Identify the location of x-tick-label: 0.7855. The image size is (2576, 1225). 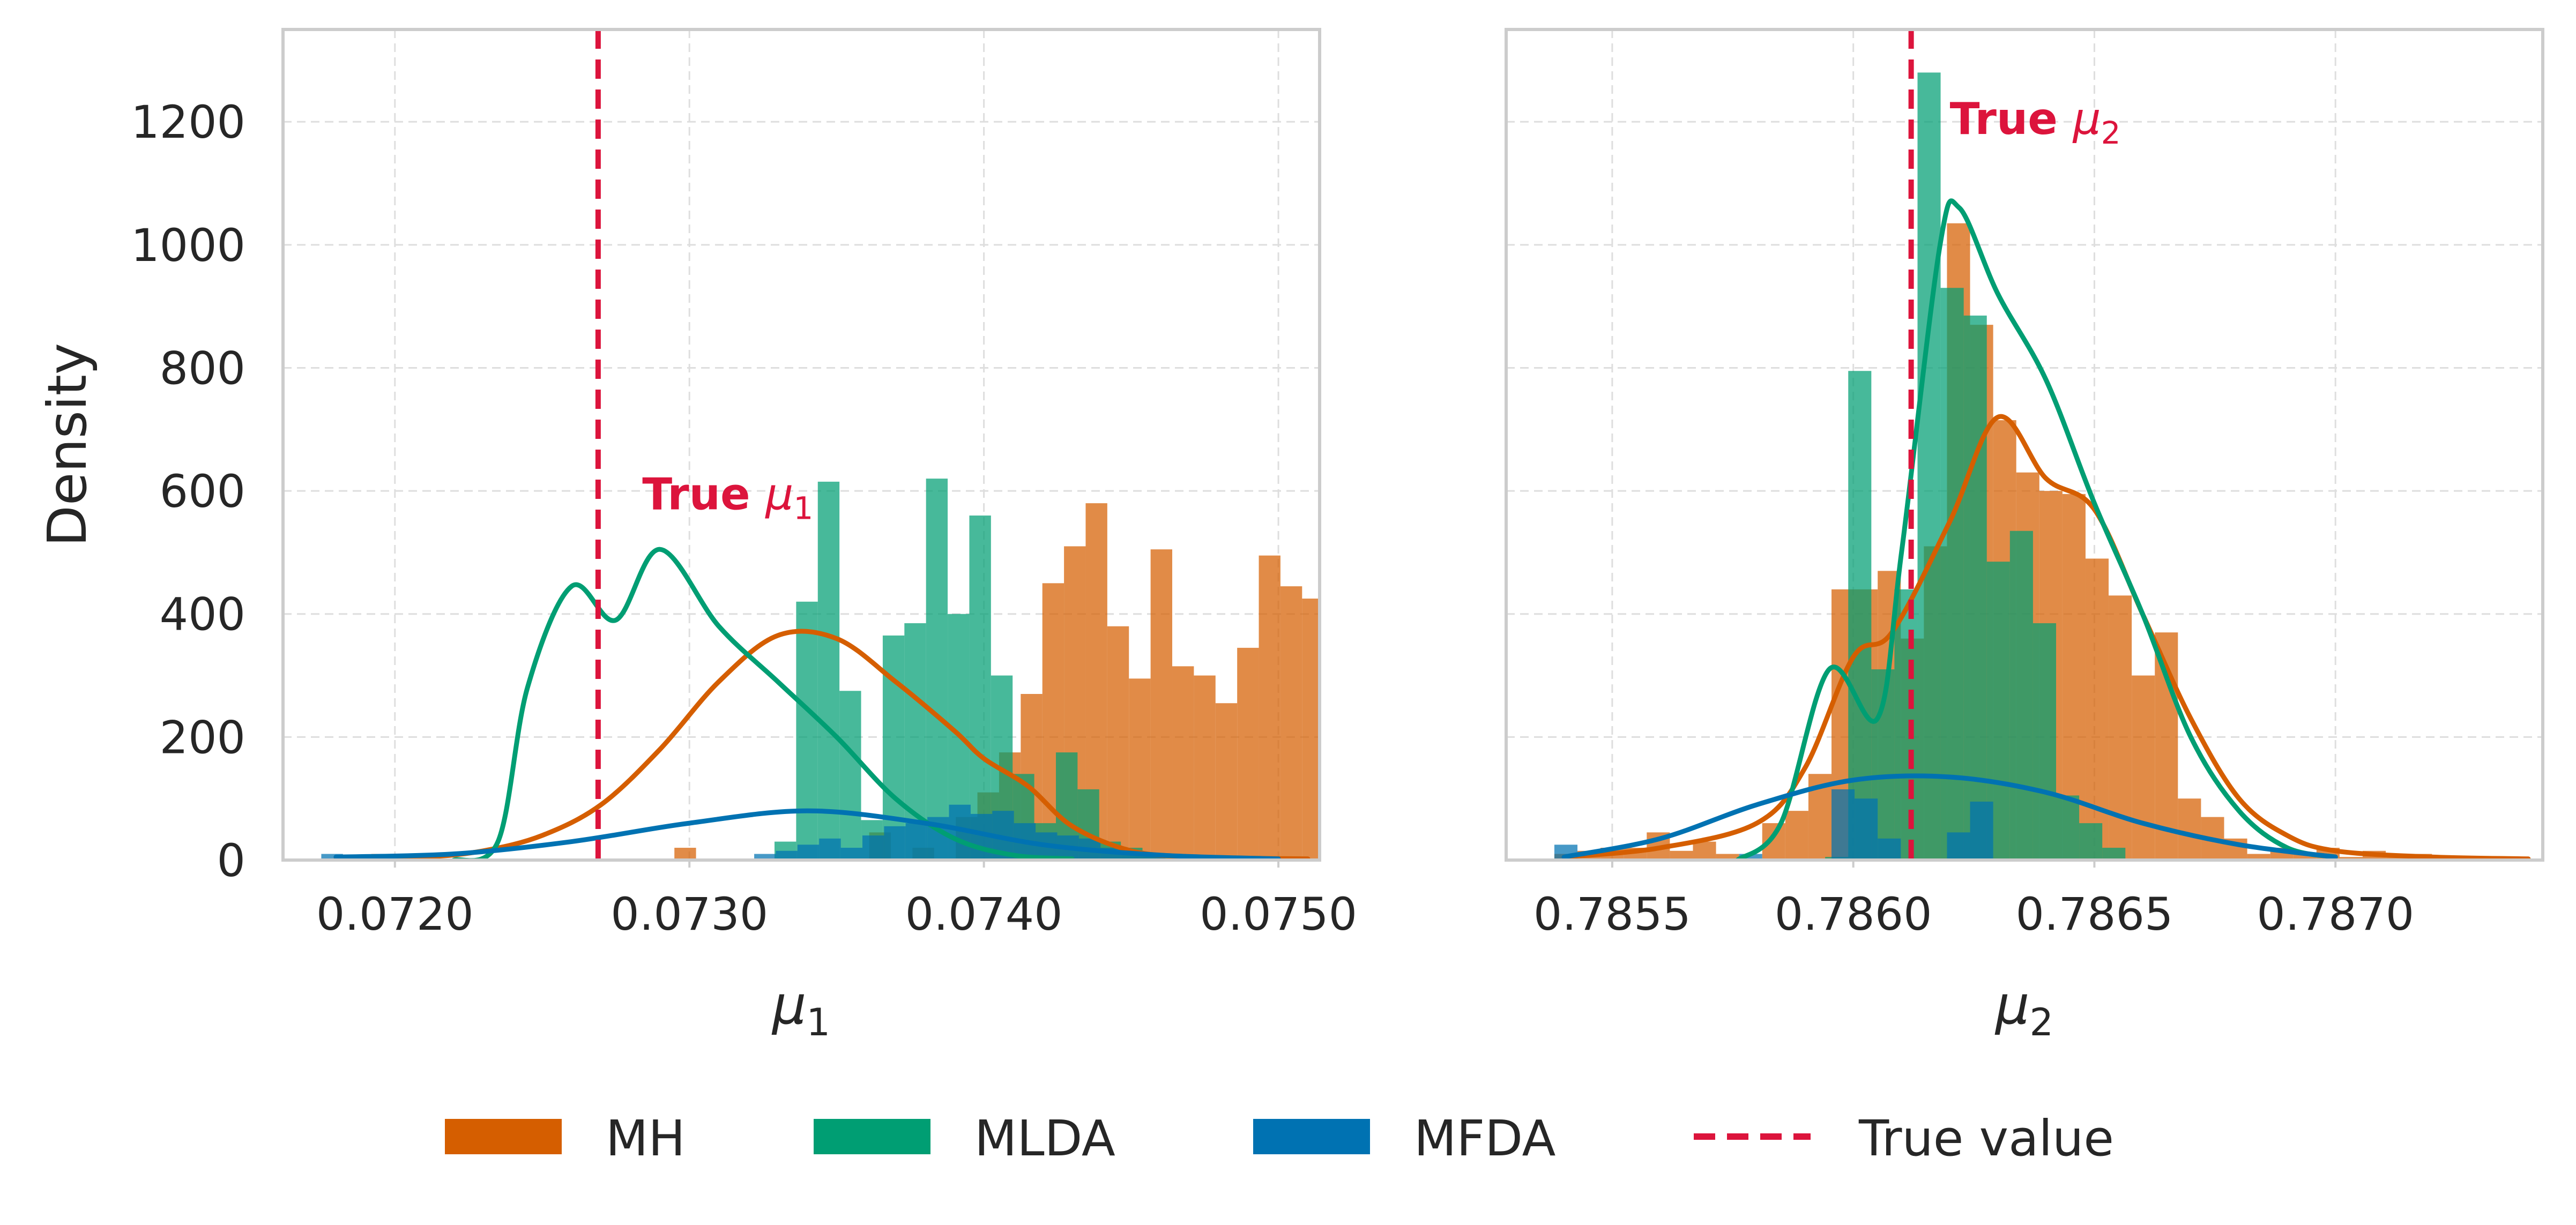
(1612, 914).